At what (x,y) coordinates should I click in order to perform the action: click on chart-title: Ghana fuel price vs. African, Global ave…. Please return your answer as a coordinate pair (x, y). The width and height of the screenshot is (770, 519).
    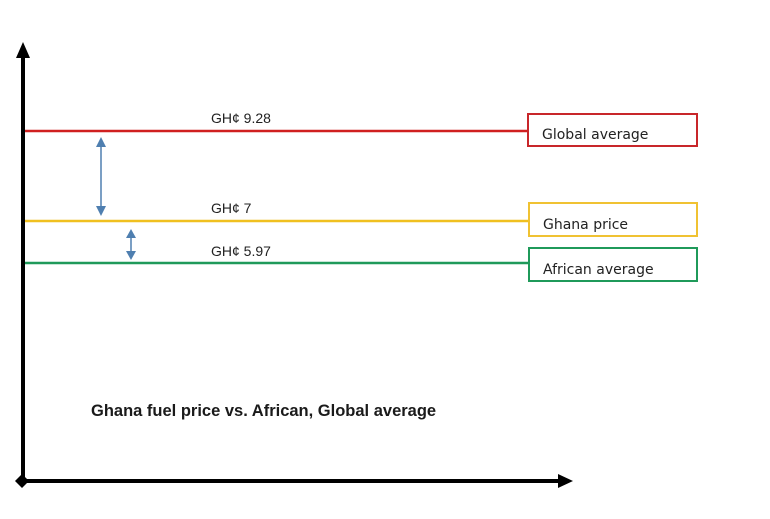
    Looking at the image, I should click on (264, 411).